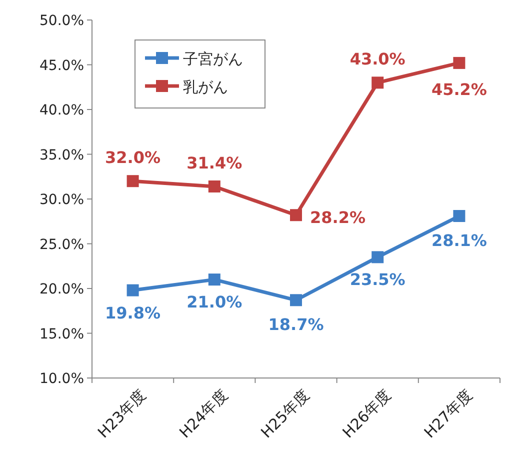  I want to click on y-tick-label: 25.0%, so click(62, 244).